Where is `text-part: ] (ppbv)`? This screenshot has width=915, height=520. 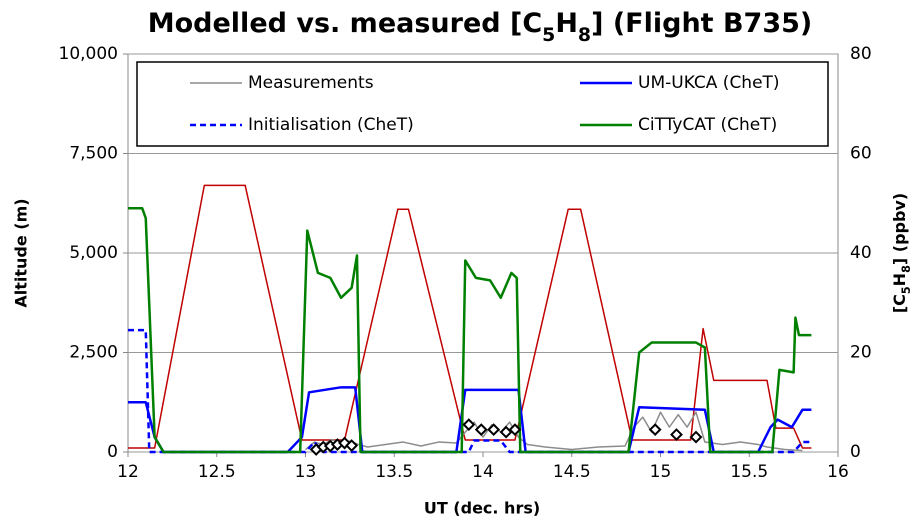
text-part: ] (ppbv) is located at coordinates (899, 229).